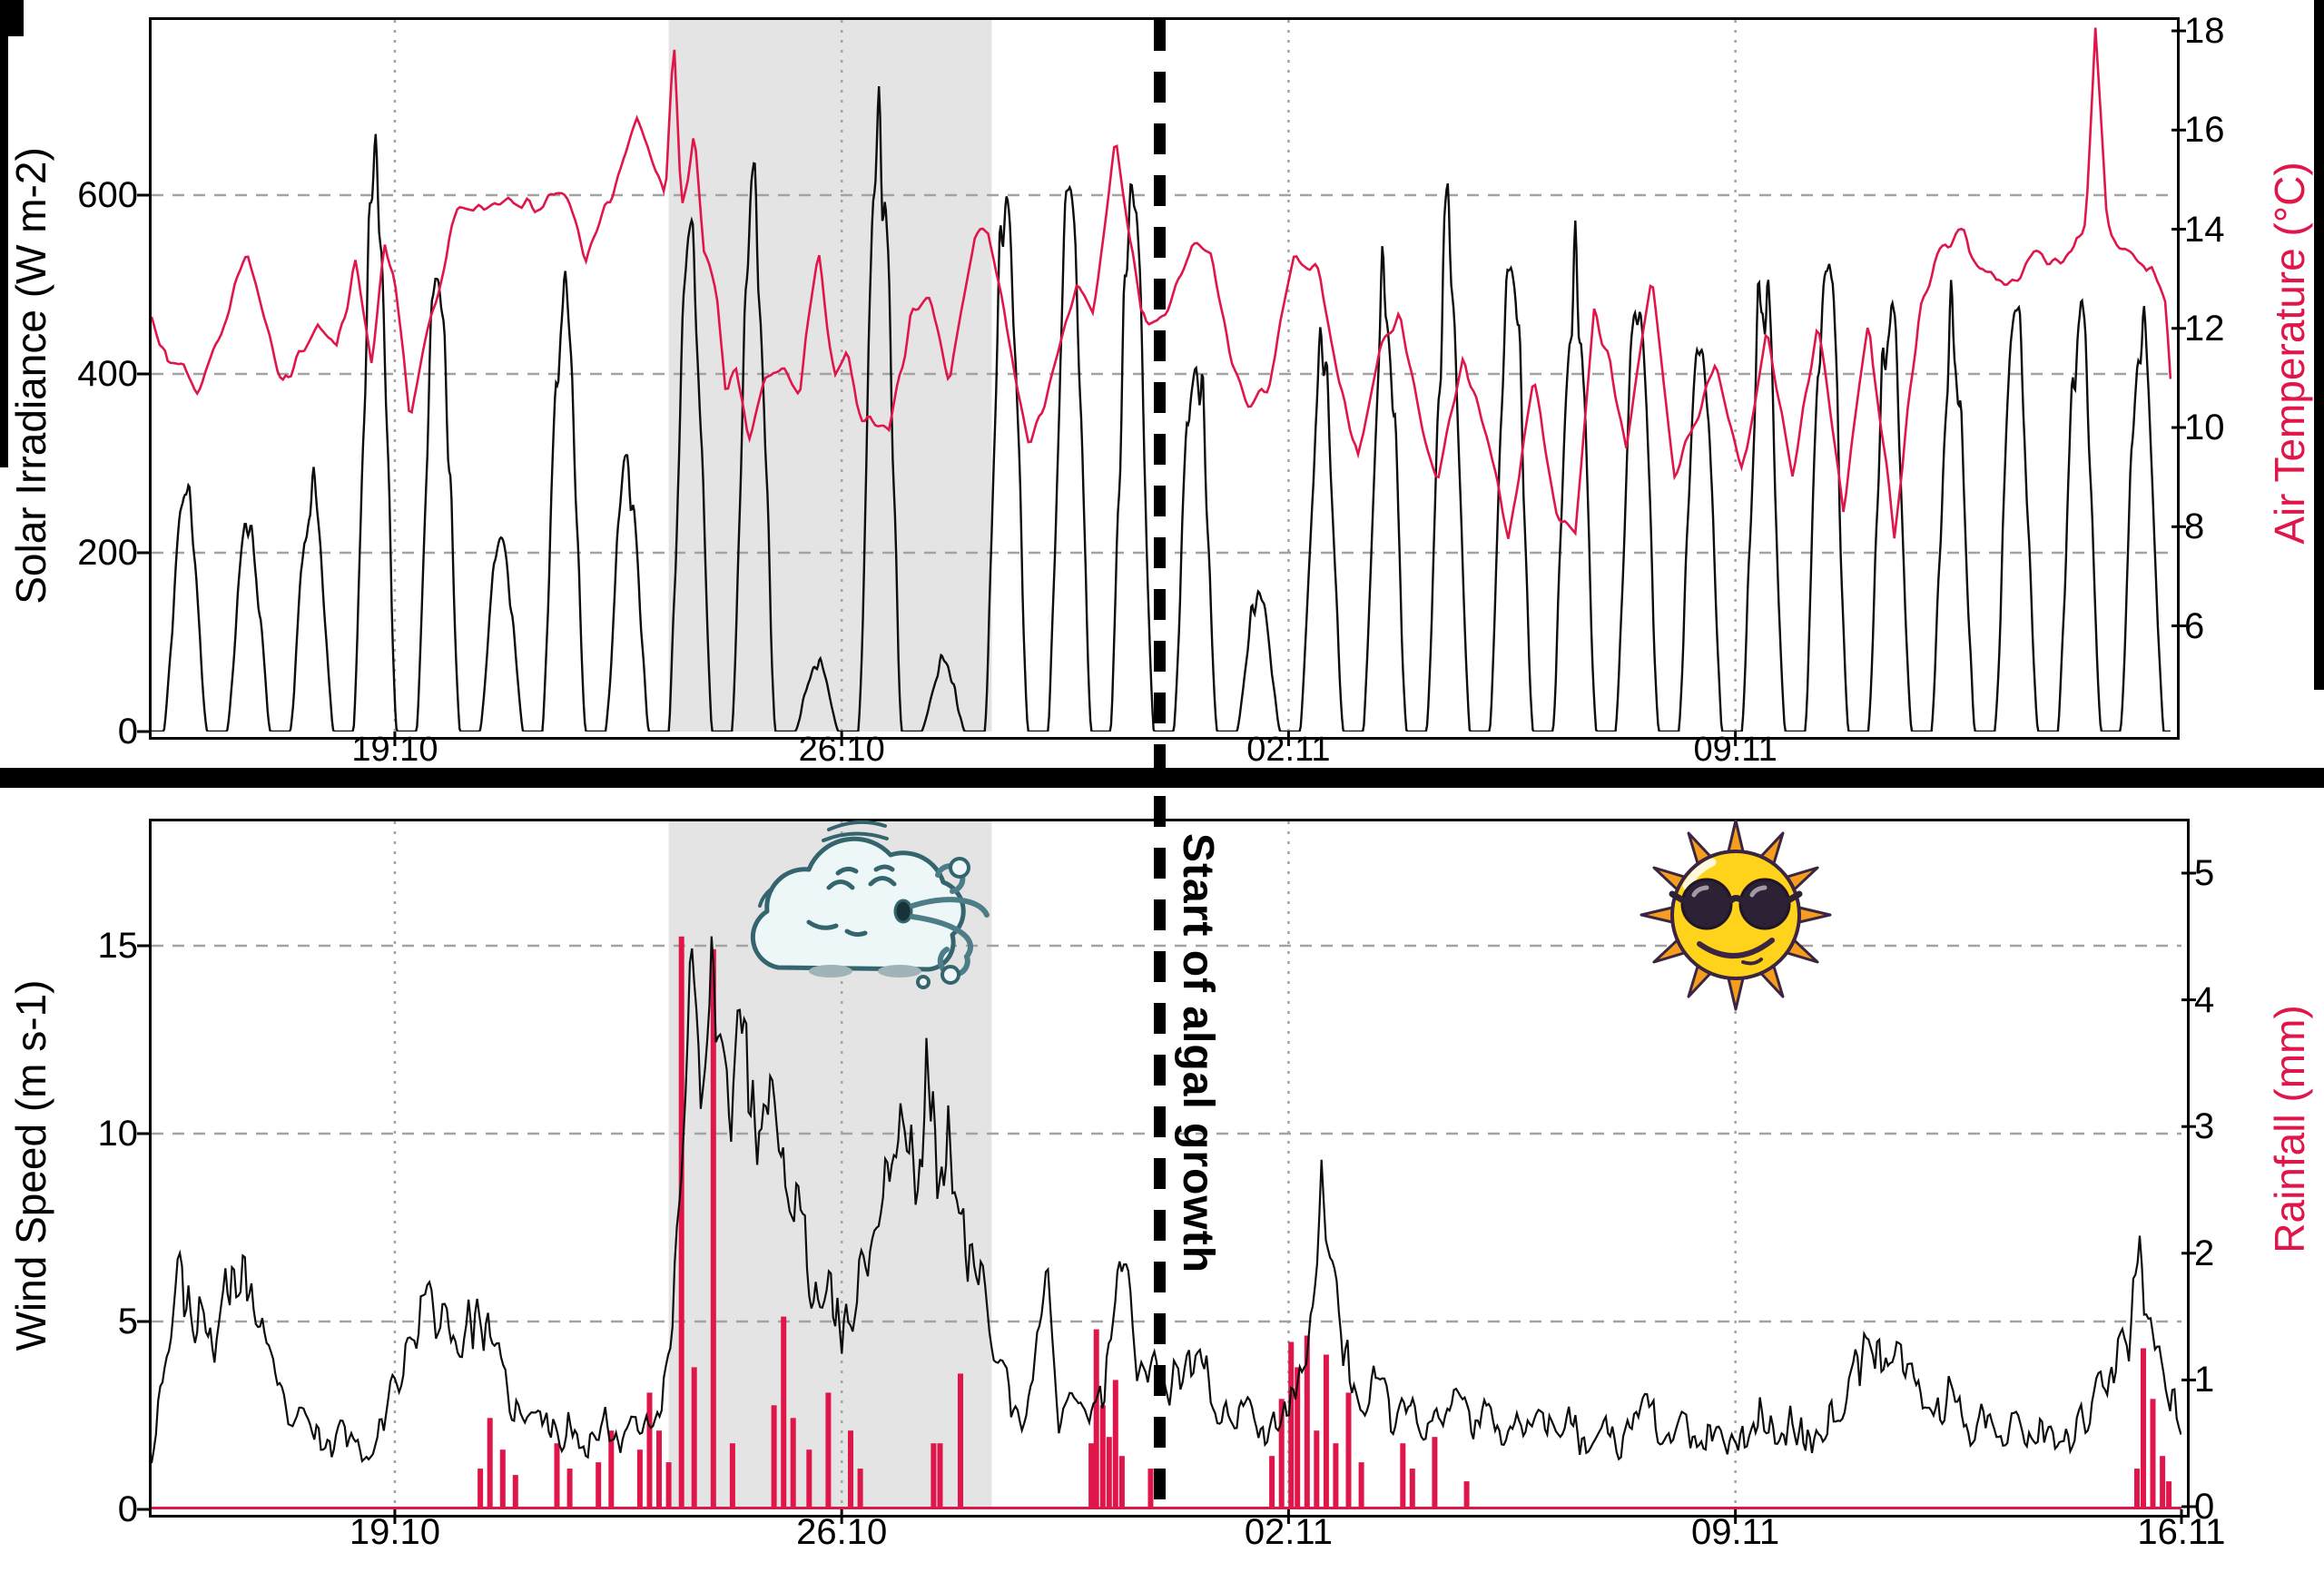  What do you see at coordinates (2319, 345) in the screenshot?
I see `frame-right-strip` at bounding box center [2319, 345].